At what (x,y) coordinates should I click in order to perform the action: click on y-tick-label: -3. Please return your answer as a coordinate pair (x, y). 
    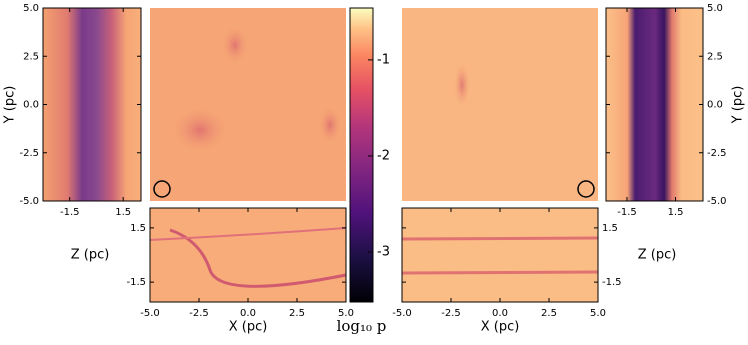
    Looking at the image, I should click on (383, 252).